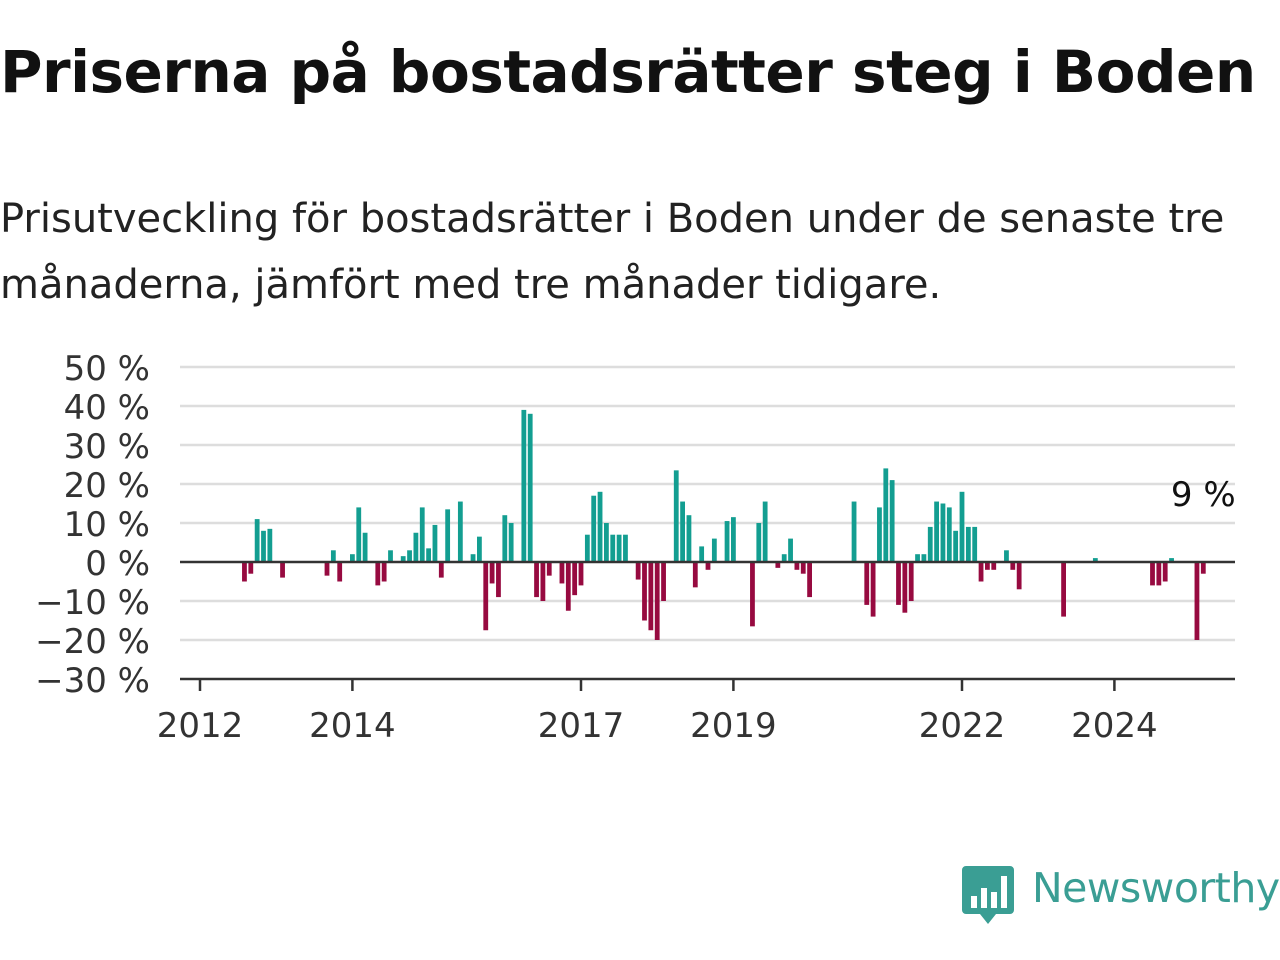  I want to click on newsworthy-logo: Newsworthy, so click(1121, 894).